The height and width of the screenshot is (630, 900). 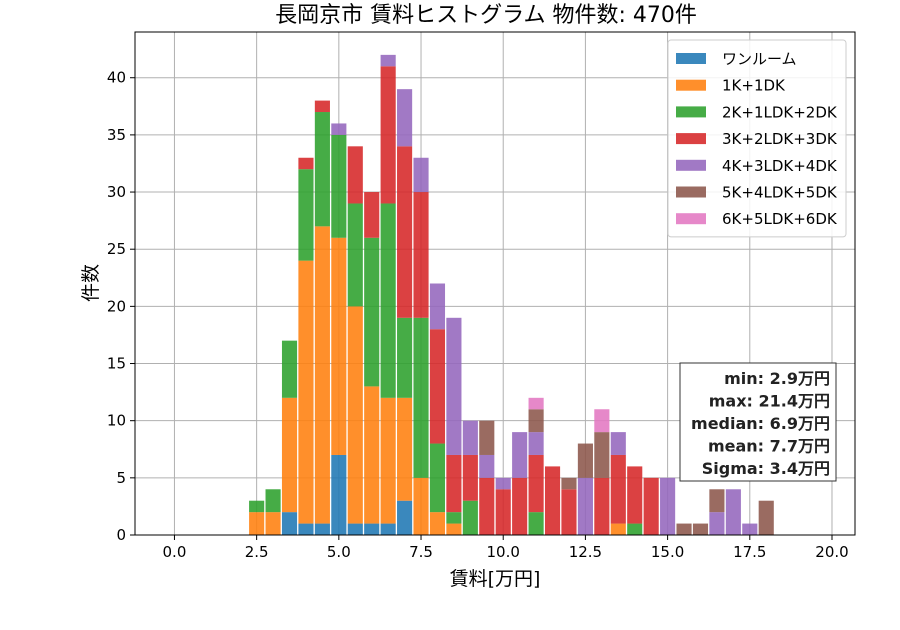 I want to click on x-tick-label: 17.5, so click(x=749, y=552).